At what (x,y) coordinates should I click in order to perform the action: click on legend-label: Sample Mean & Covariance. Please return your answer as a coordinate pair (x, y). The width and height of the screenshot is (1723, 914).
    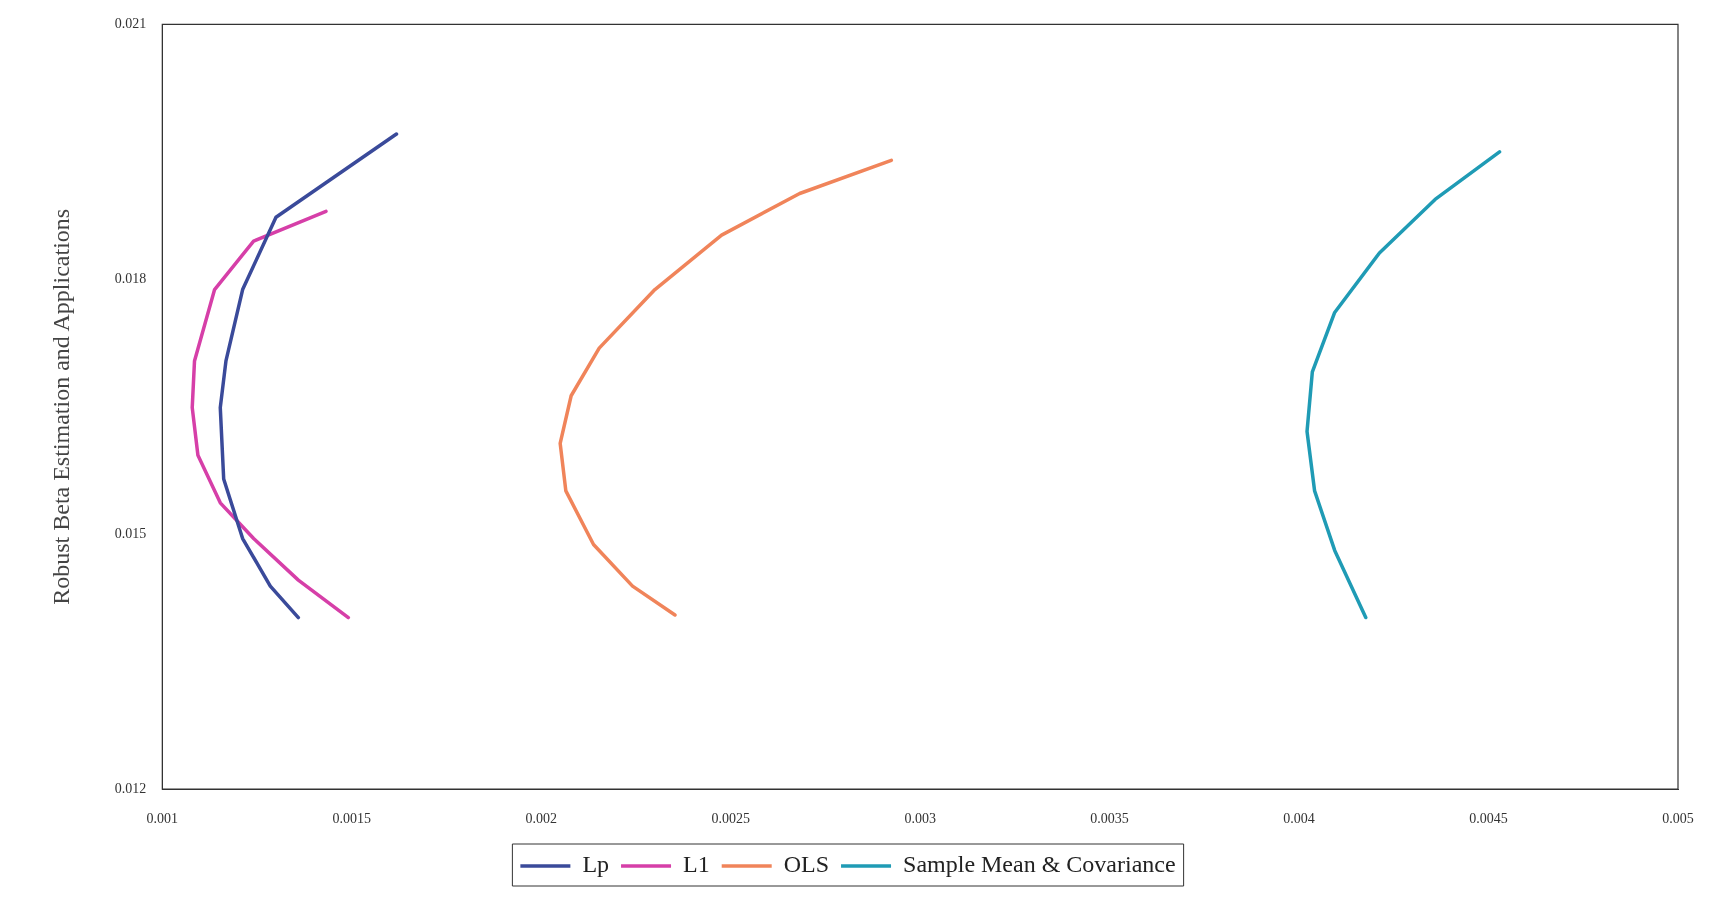
    Looking at the image, I should click on (1039, 864).